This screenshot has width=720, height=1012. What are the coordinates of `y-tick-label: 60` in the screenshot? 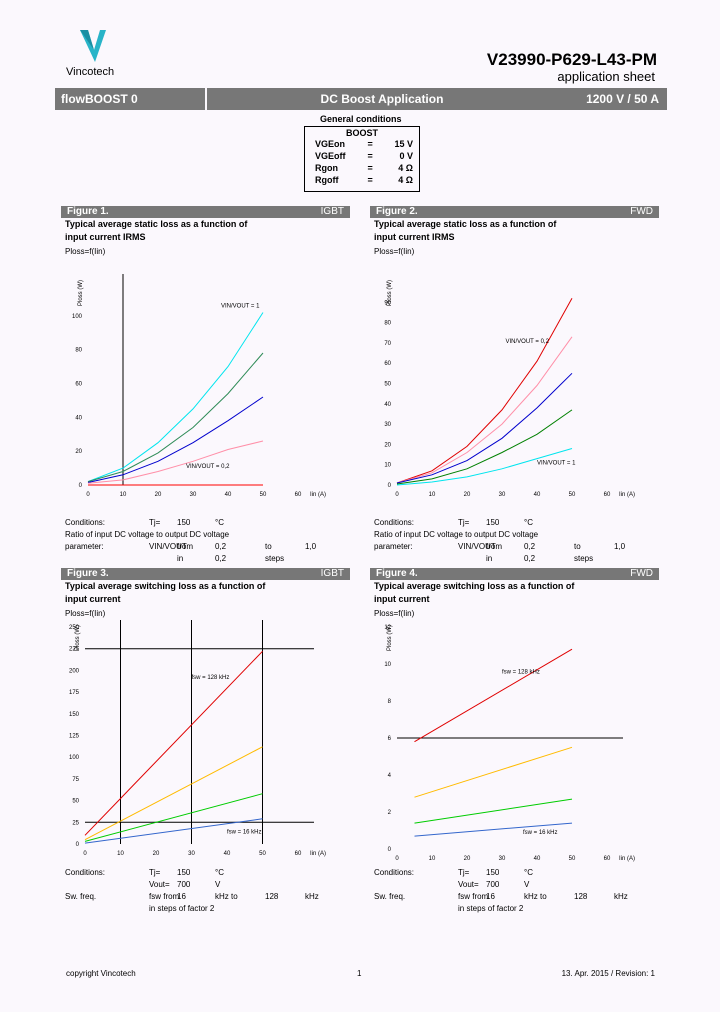 It's located at (78, 385).